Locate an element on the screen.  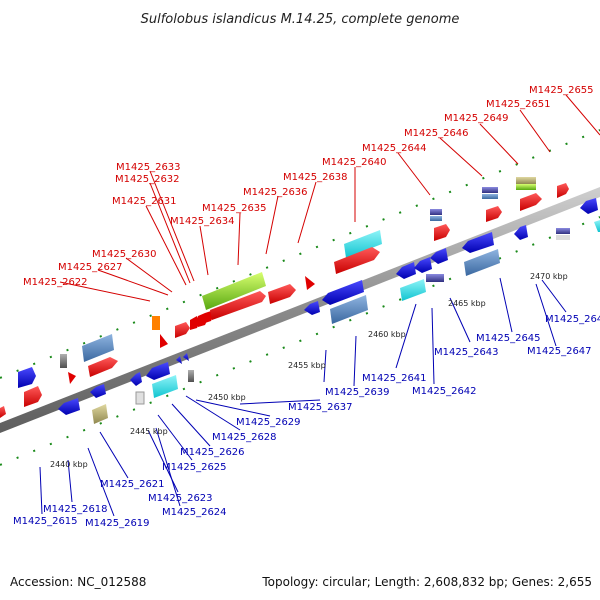
gene-label: M1425_2636 is located at coordinates (275, 192).